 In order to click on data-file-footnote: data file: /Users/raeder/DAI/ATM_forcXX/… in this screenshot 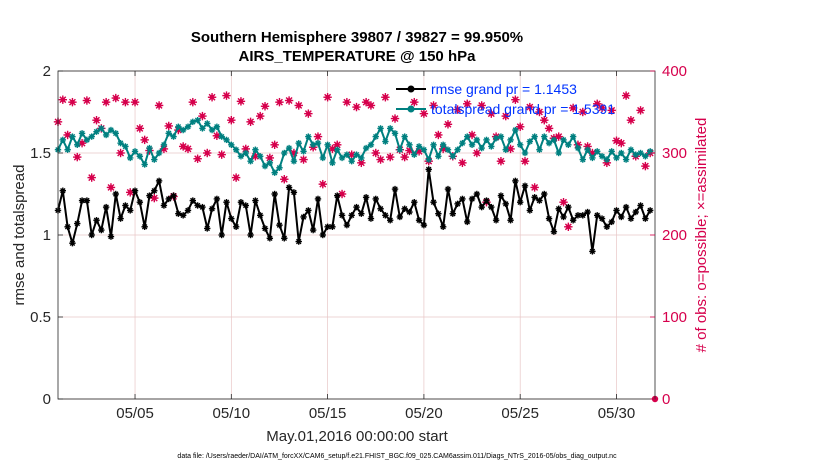, I will do `click(397, 456)`.